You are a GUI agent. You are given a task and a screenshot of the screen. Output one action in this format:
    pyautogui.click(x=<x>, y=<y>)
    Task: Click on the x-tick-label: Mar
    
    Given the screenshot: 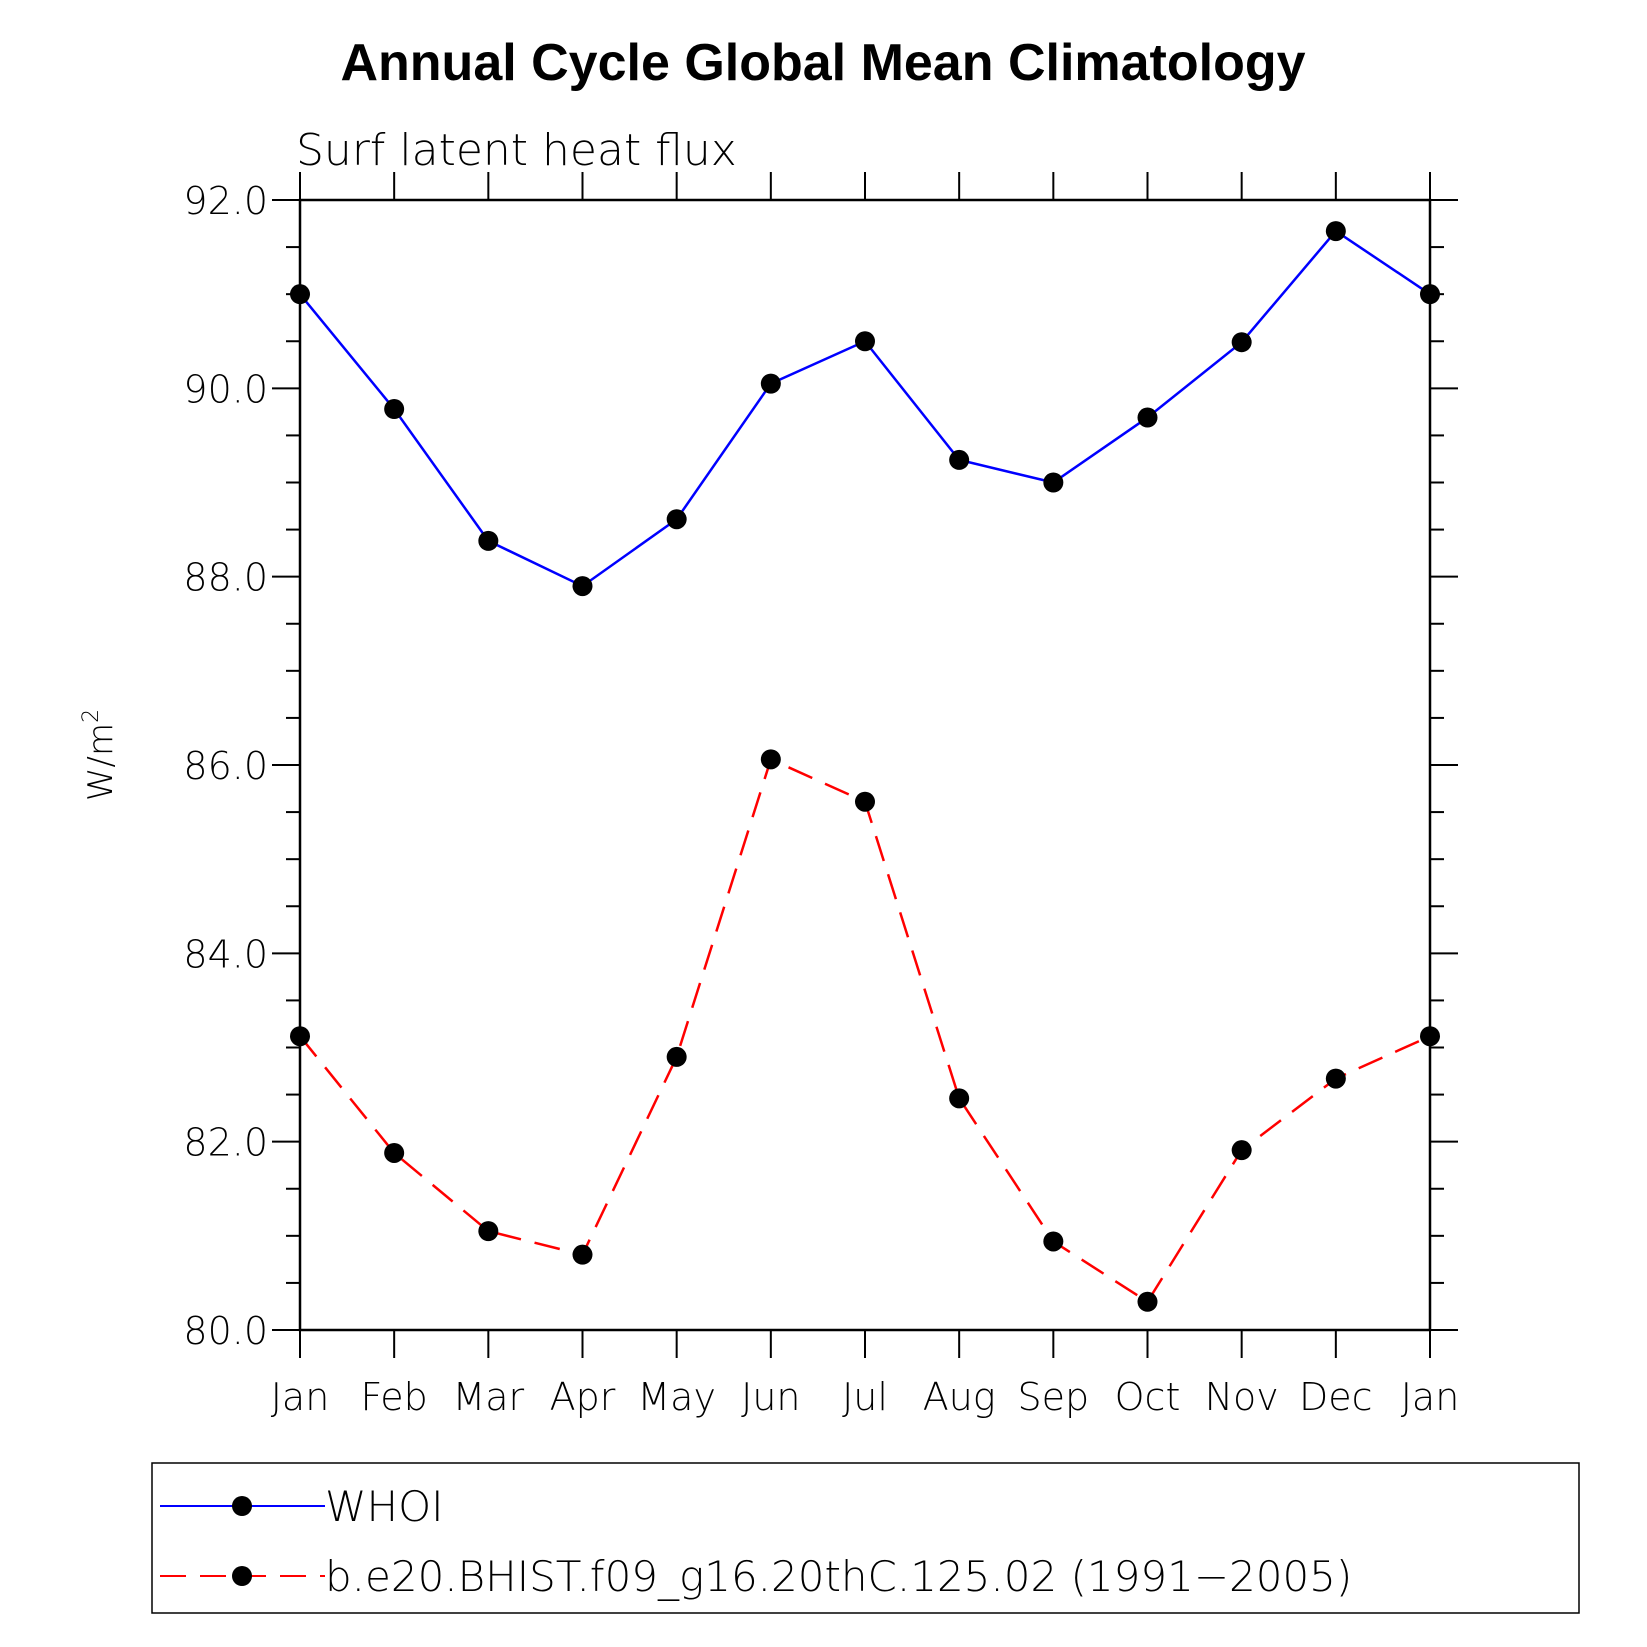 What is the action you would take?
    pyautogui.click(x=488, y=1397)
    